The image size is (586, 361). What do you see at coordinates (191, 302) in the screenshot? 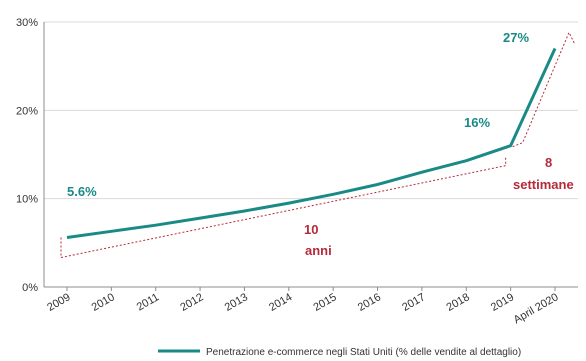
I see `x-tick-label: 2012` at bounding box center [191, 302].